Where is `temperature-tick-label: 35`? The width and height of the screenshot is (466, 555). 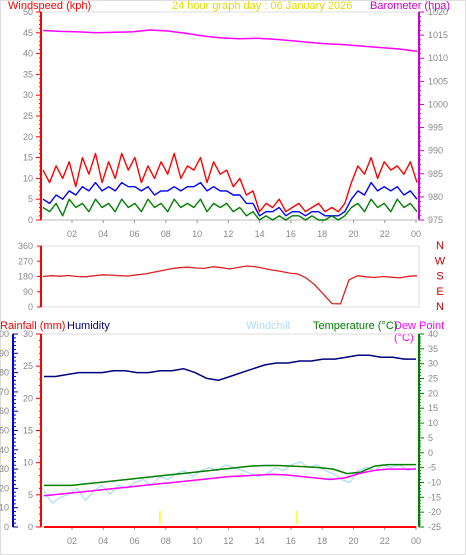 temperature-tick-label: 35 is located at coordinates (433, 349).